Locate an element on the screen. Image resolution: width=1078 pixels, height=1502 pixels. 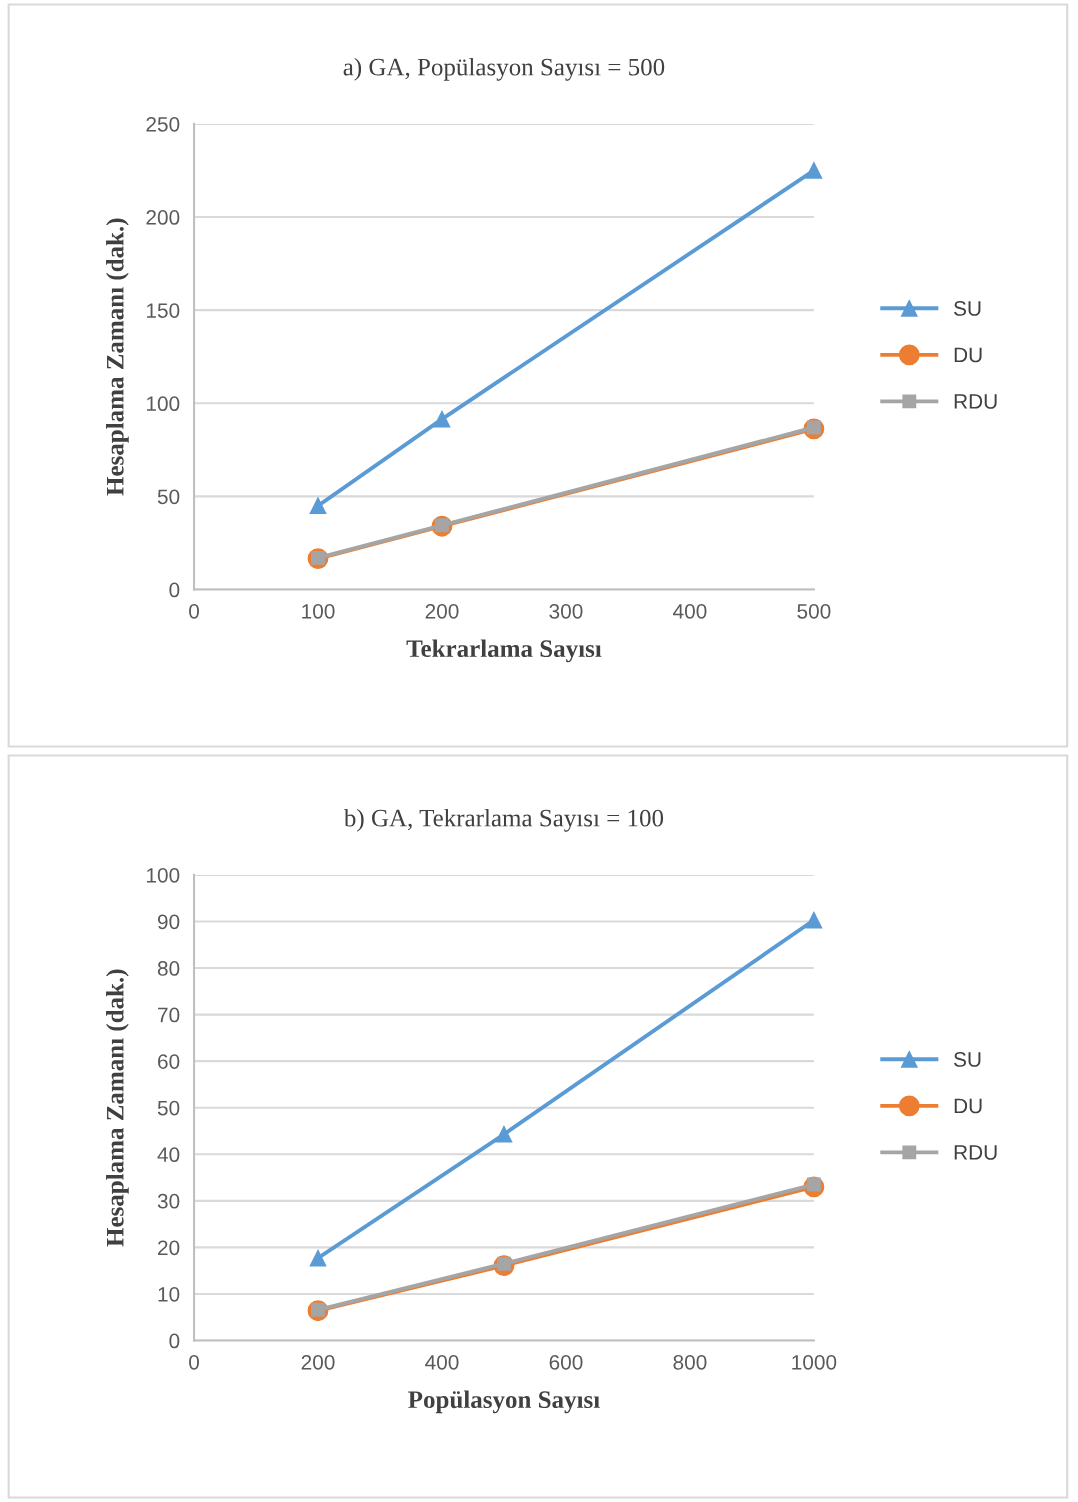
x-axis-title: Popülasyon Sayısı is located at coordinates (504, 1402).